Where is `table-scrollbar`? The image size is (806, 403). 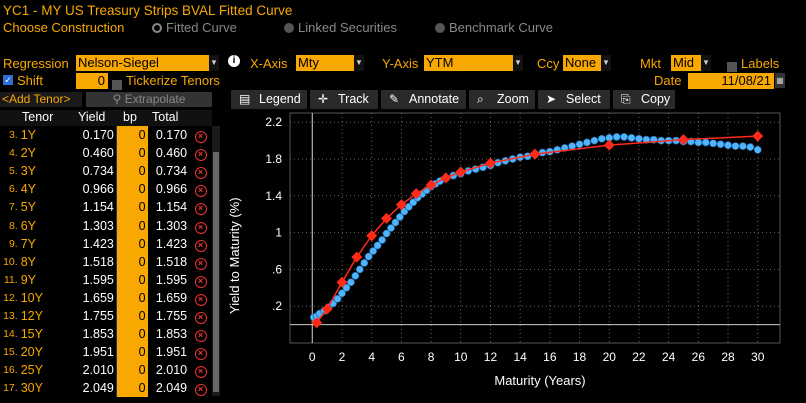
table-scrollbar is located at coordinates (216, 261).